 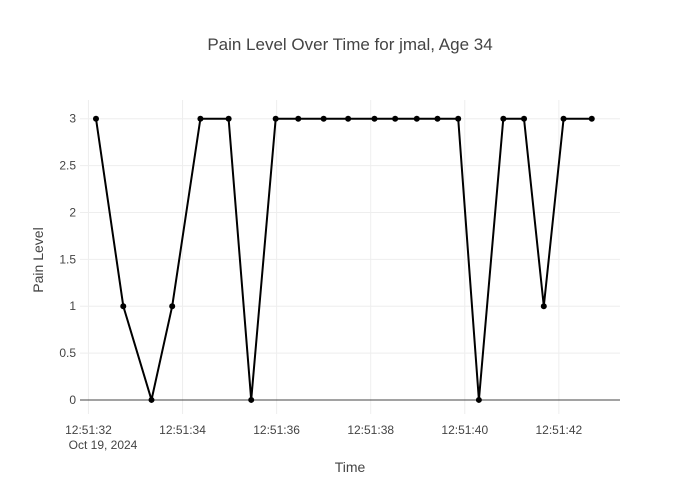 What do you see at coordinates (67, 353) in the screenshot?
I see `y-tick-label: 0.5` at bounding box center [67, 353].